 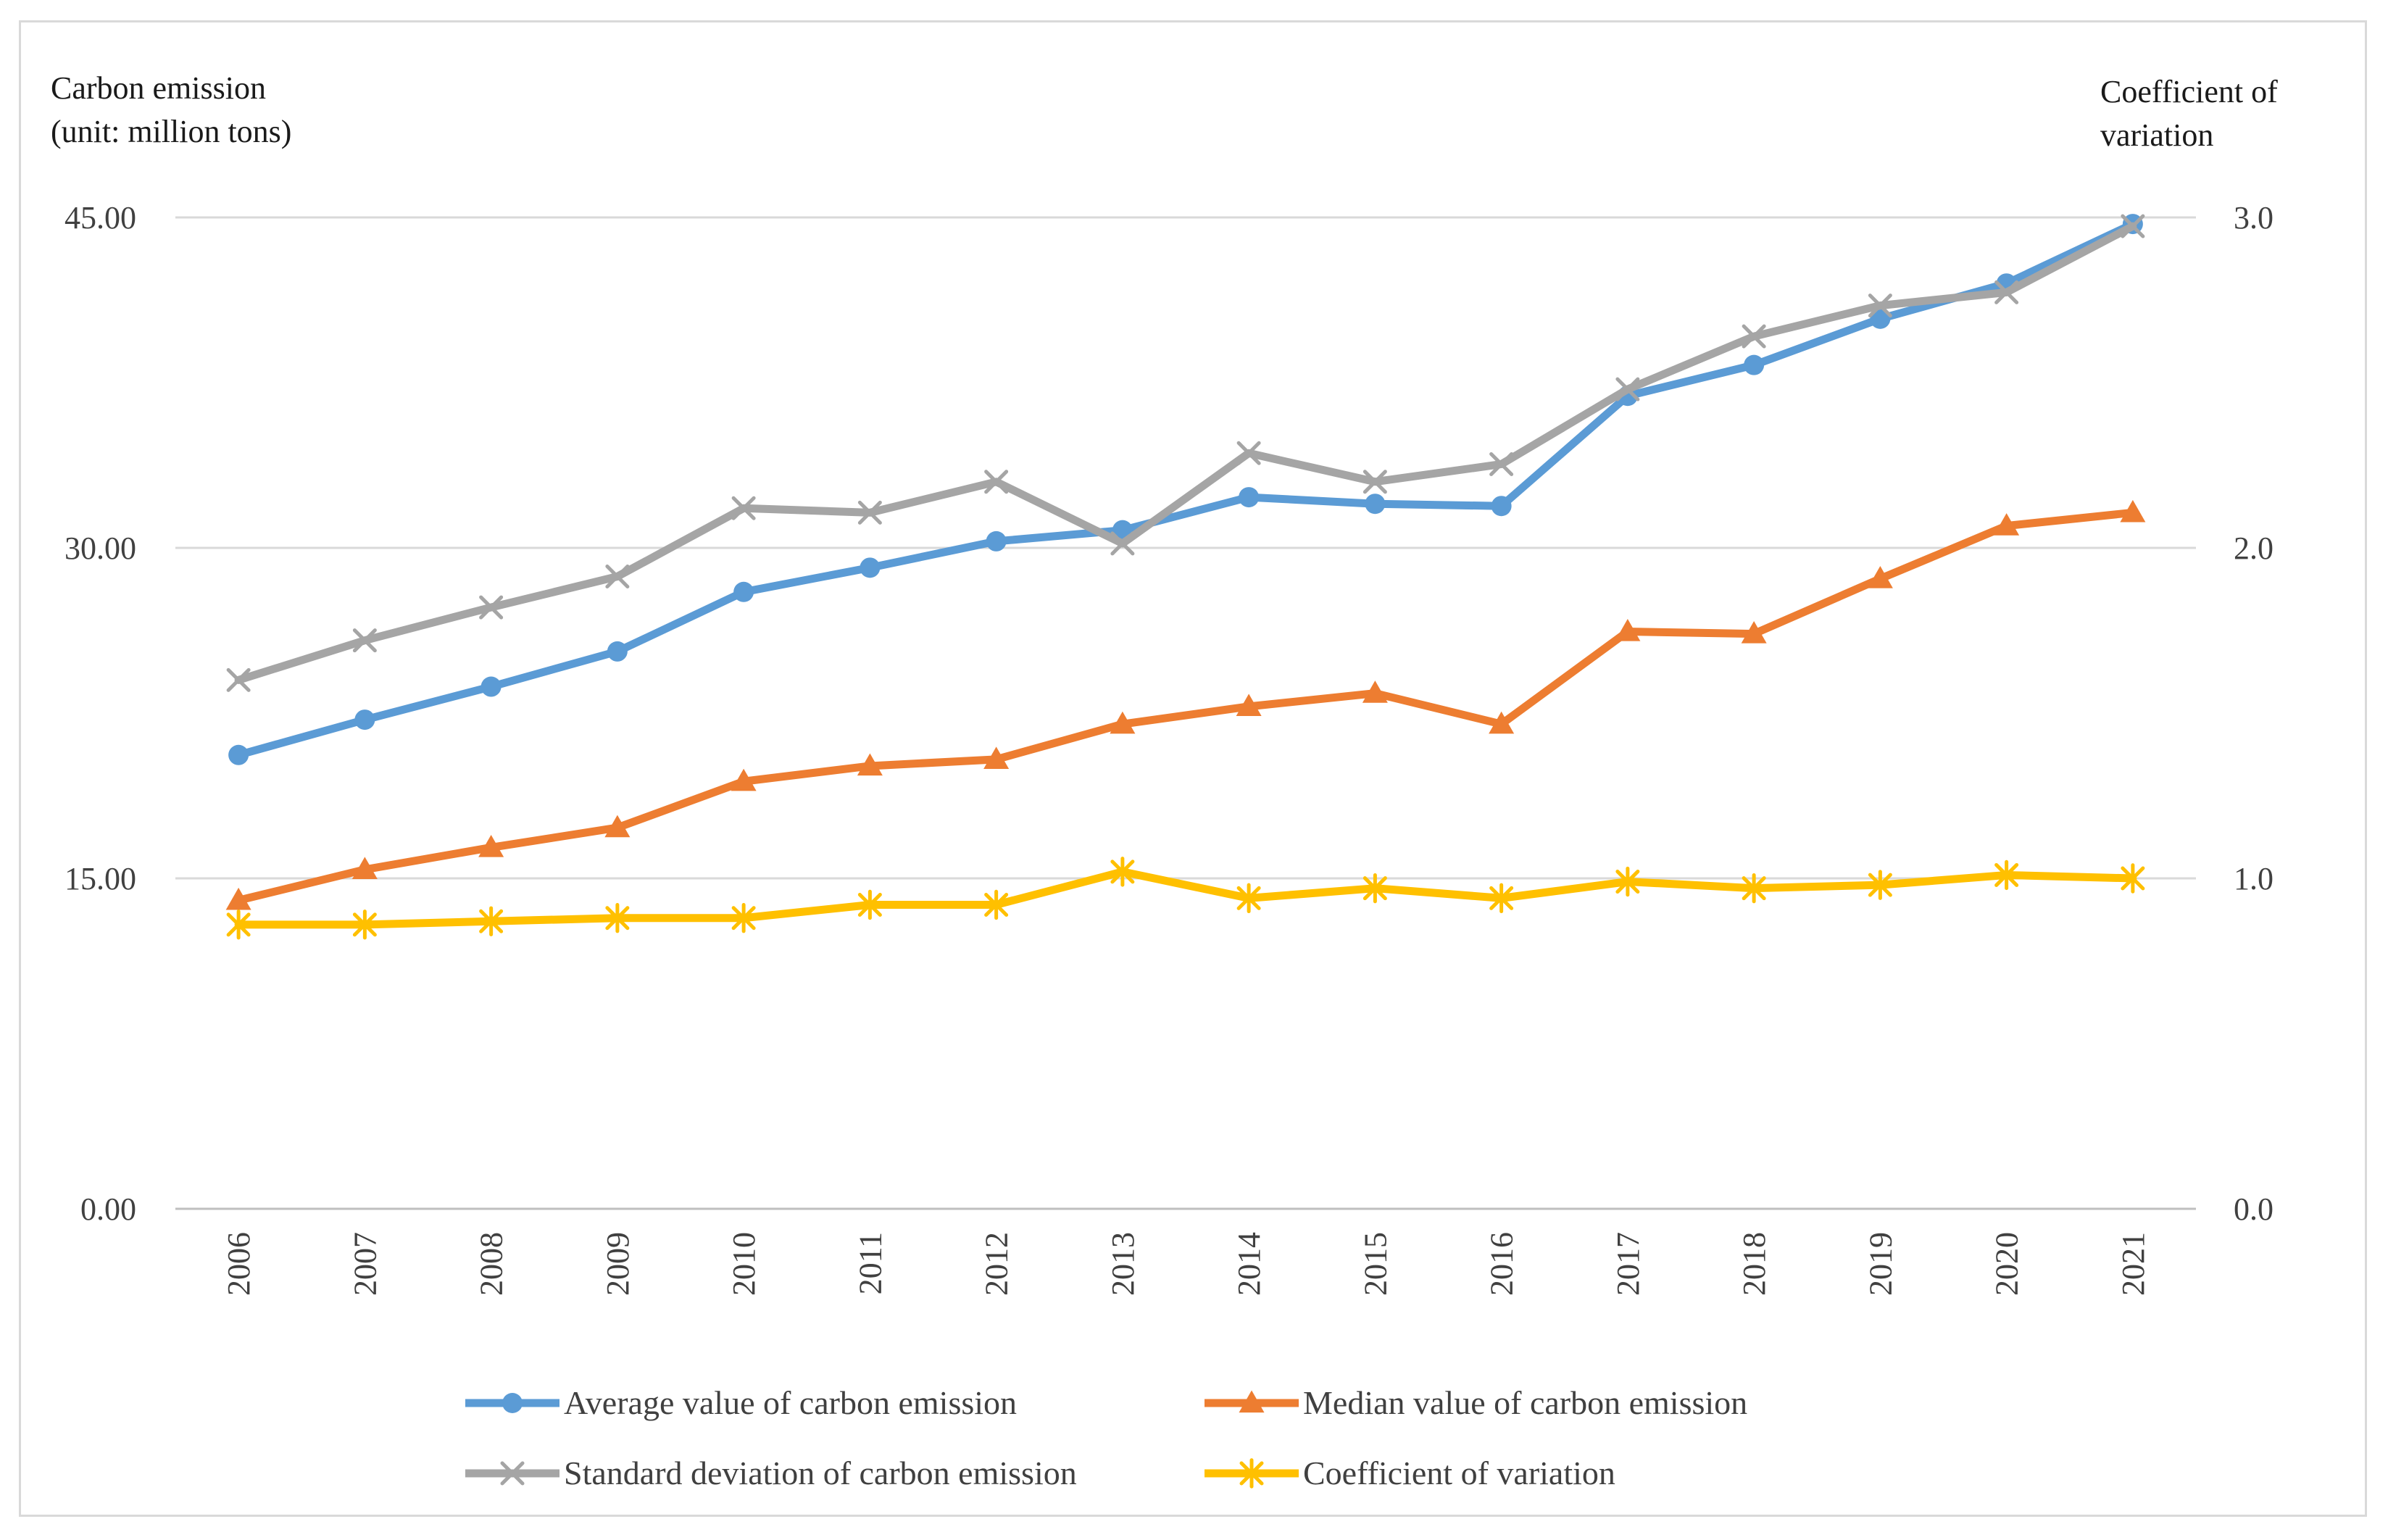 What do you see at coordinates (1502, 1264) in the screenshot?
I see `x-tick-label: 2016` at bounding box center [1502, 1264].